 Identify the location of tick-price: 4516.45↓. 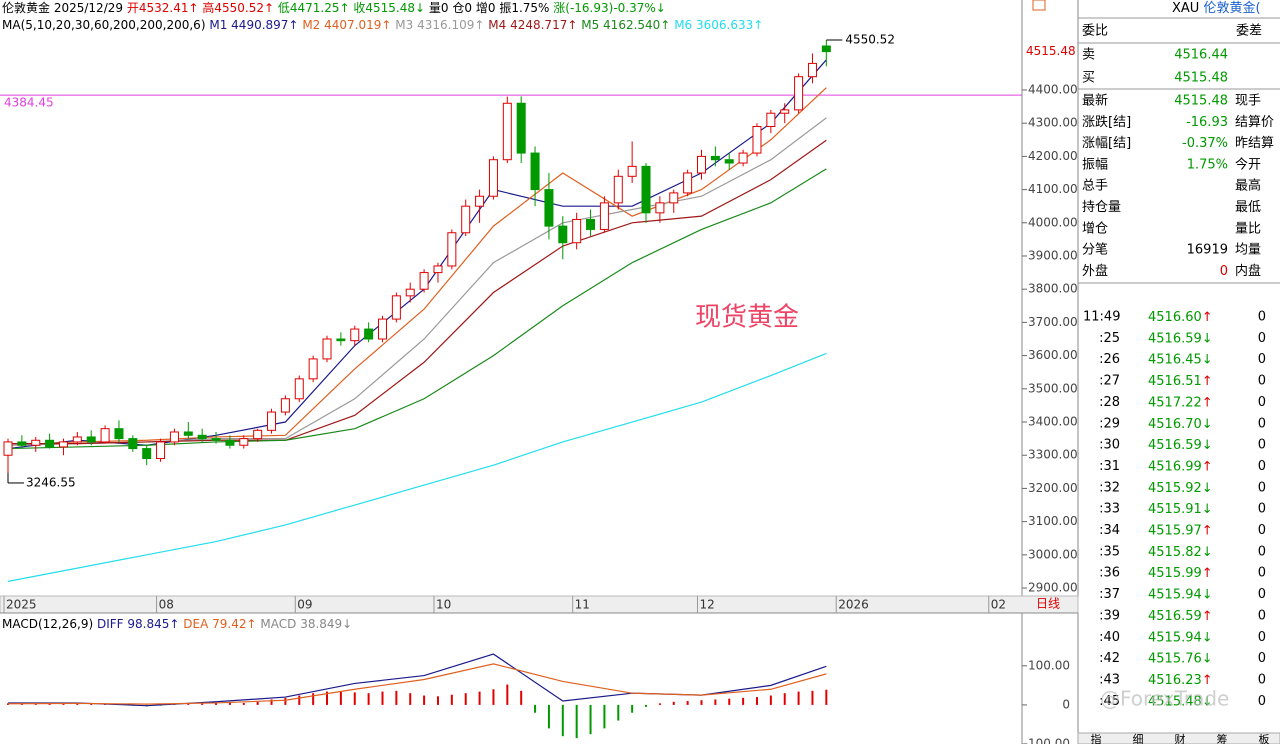
(1180, 359).